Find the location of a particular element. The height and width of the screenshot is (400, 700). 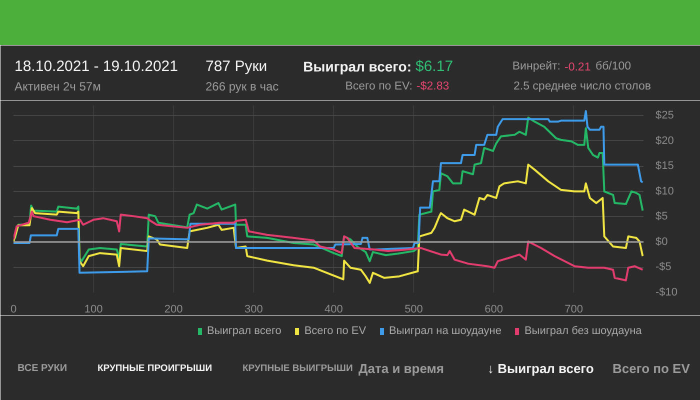

text: -$2.83 is located at coordinates (433, 86).